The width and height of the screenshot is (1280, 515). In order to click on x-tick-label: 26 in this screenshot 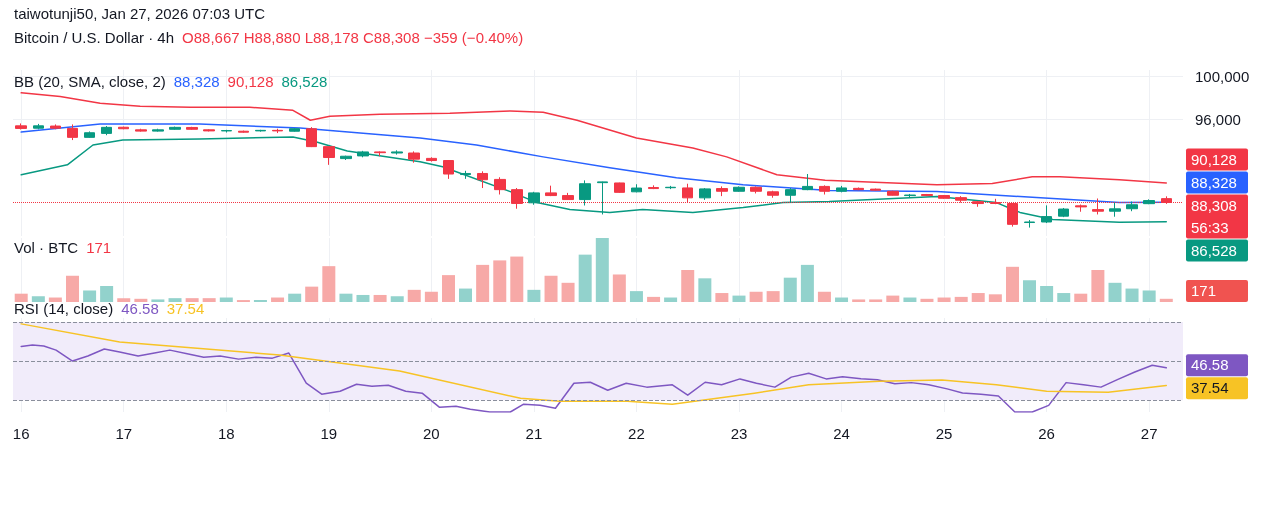, I will do `click(1046, 433)`.